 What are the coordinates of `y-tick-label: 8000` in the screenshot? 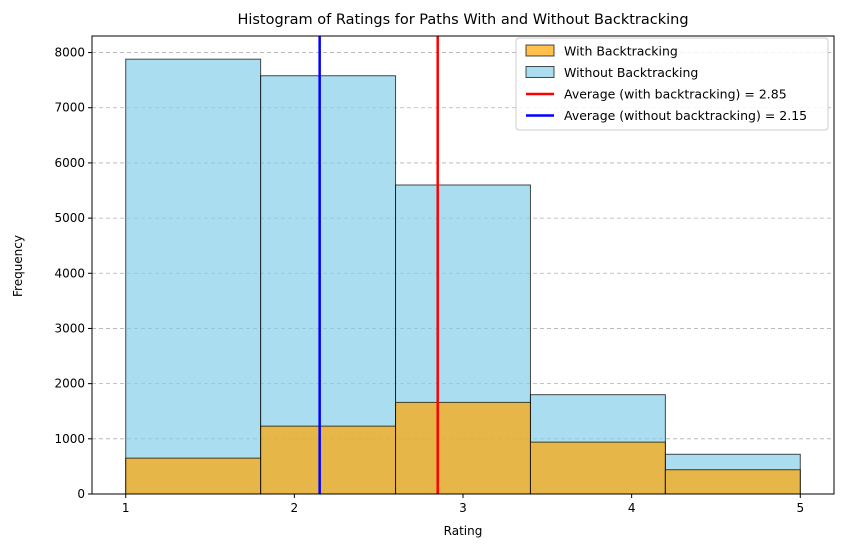 It's located at (69, 53).